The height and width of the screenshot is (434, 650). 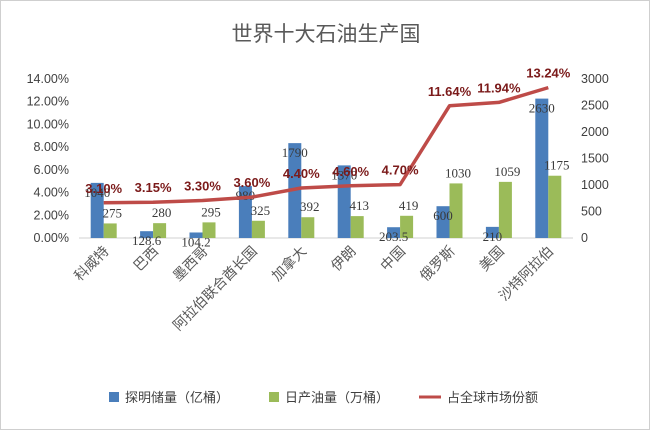 I want to click on x-category-label: 伊朗, so click(x=343, y=259).